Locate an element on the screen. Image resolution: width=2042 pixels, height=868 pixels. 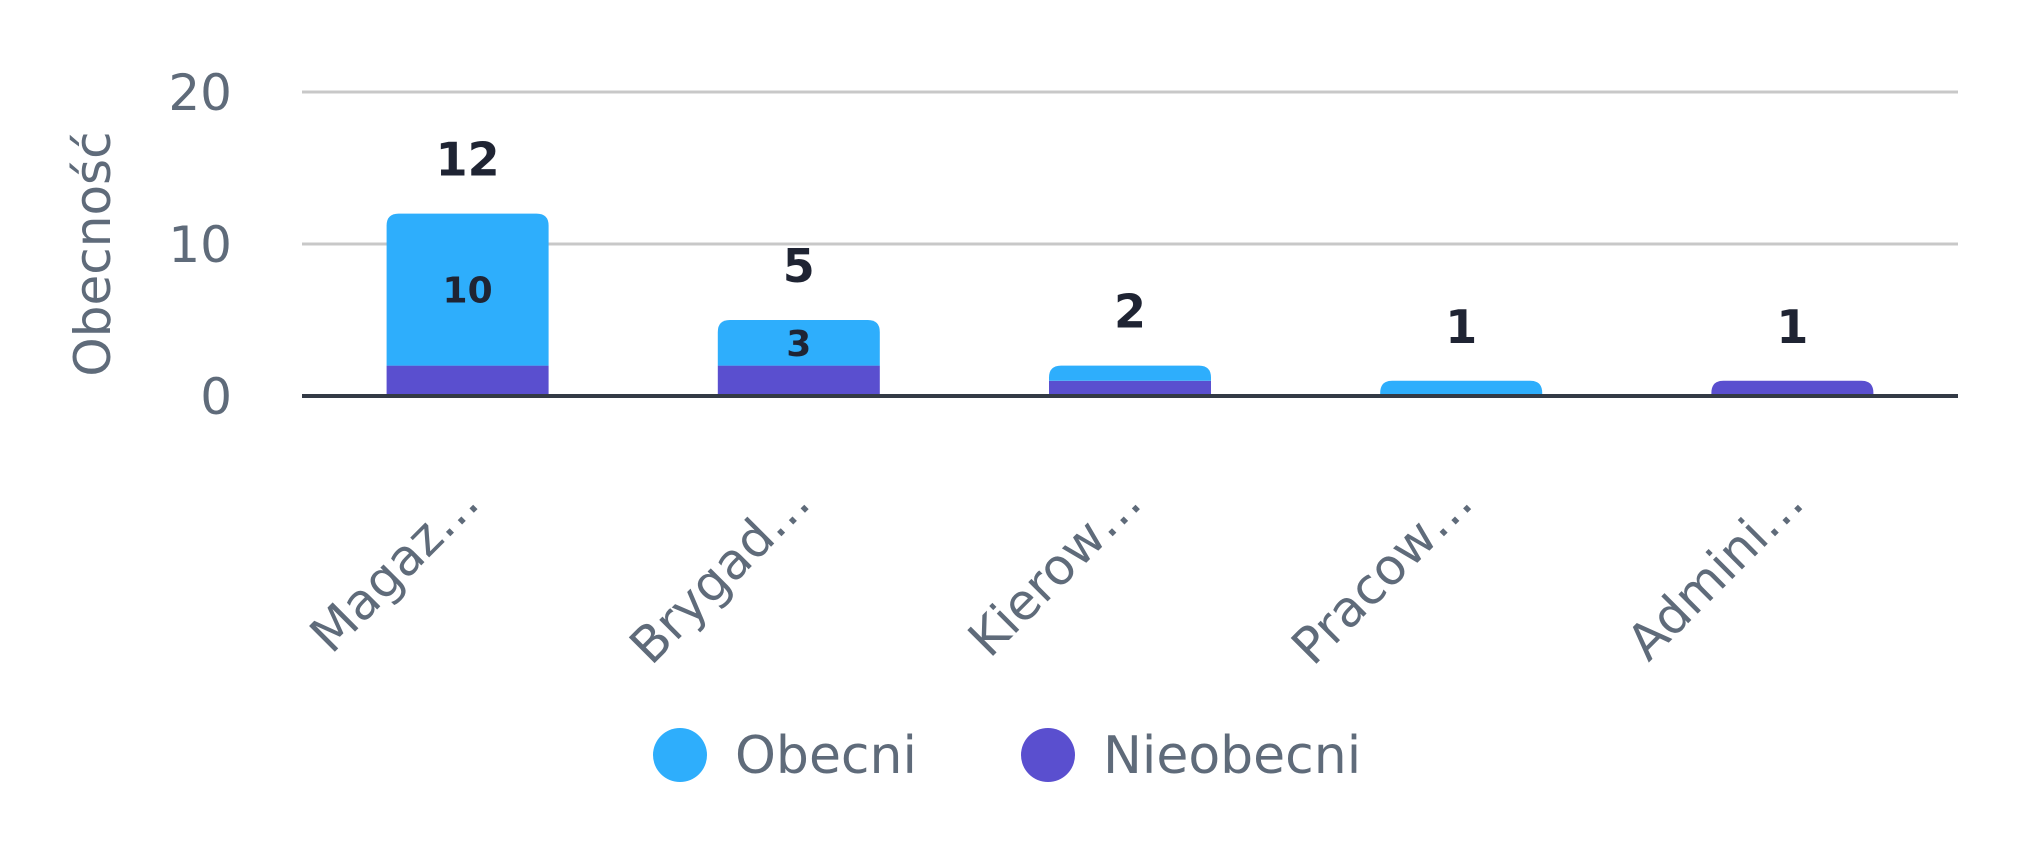
legend-label: Obecni is located at coordinates (826, 756).